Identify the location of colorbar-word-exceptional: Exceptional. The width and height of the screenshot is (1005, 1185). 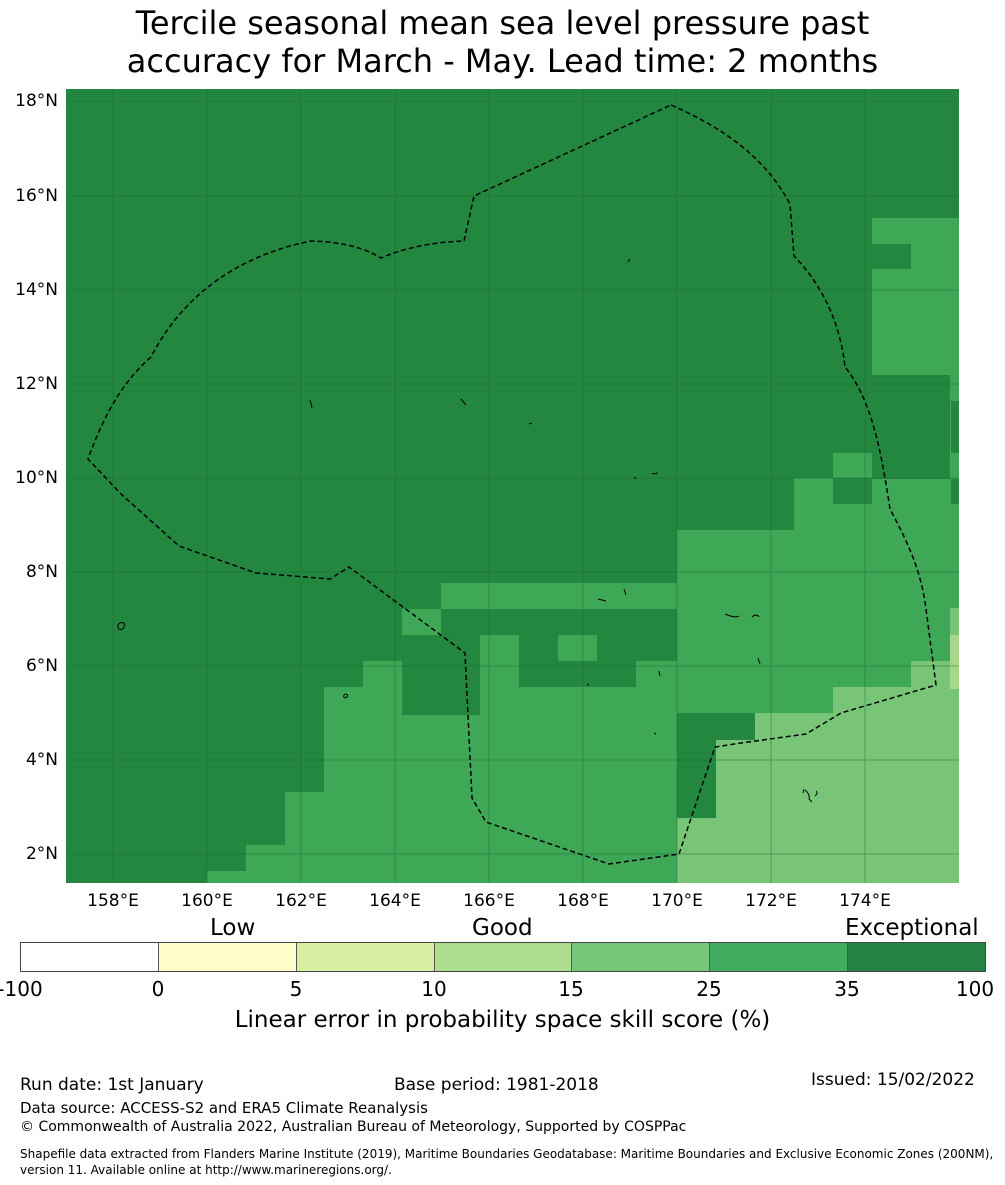
(912, 928).